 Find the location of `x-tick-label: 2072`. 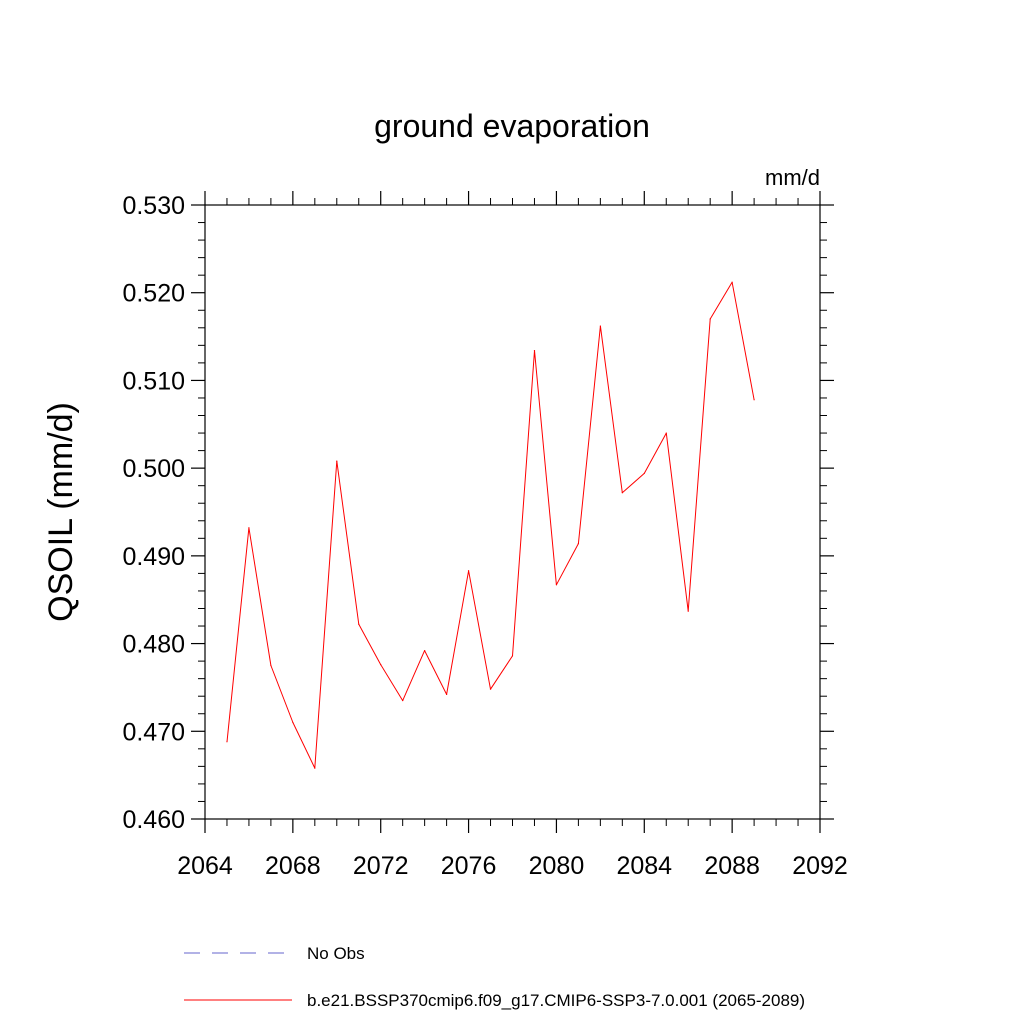

x-tick-label: 2072 is located at coordinates (381, 866).